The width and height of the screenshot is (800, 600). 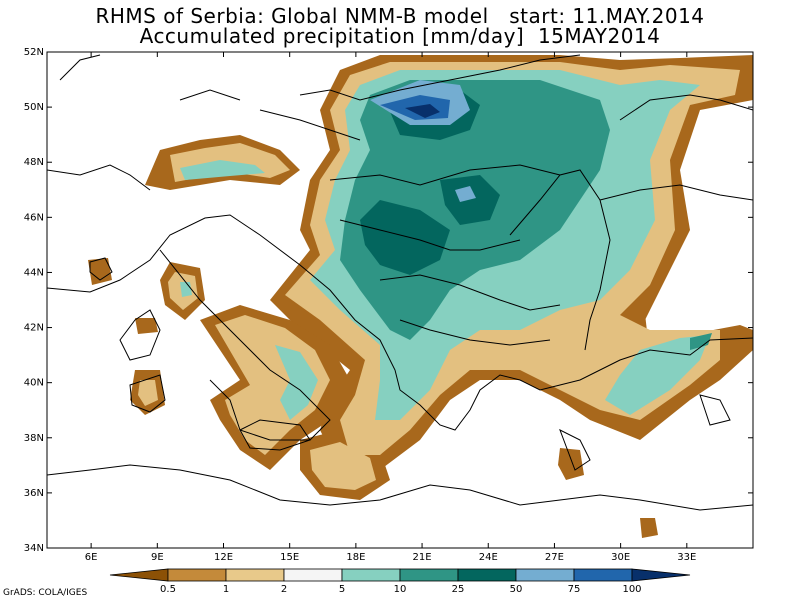 I want to click on lat-tick-label: 42N, so click(x=34, y=328).